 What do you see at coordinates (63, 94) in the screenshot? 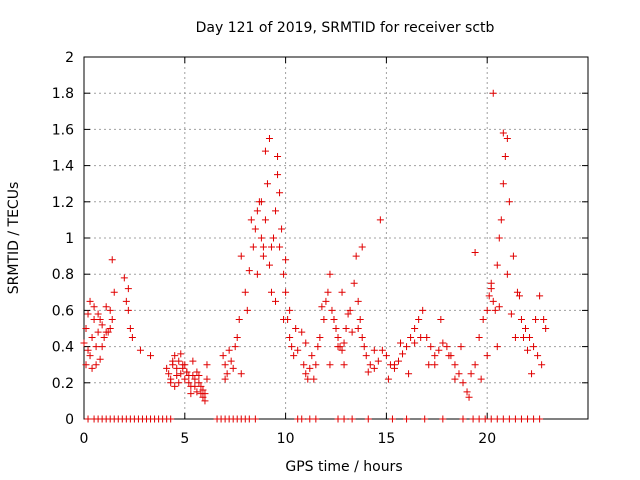
I see `y-tick-label: 1.8` at bounding box center [63, 94].